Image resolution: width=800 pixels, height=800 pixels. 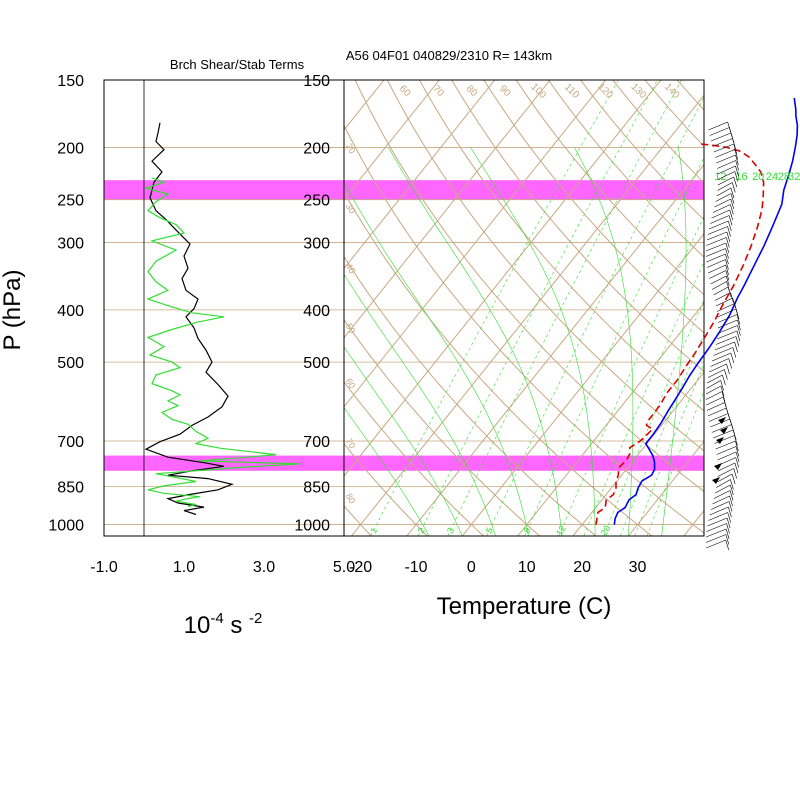 What do you see at coordinates (605, 91) in the screenshot?
I see `dry-adiabat-label: 120` at bounding box center [605, 91].